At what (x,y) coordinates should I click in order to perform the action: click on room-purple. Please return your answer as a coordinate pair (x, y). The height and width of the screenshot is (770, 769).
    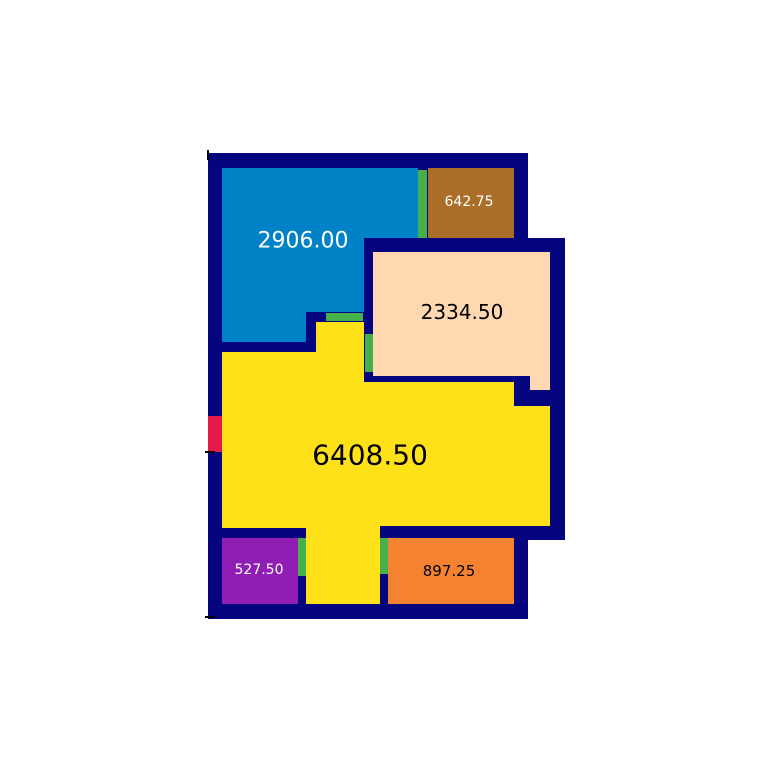
    Looking at the image, I should click on (260, 571).